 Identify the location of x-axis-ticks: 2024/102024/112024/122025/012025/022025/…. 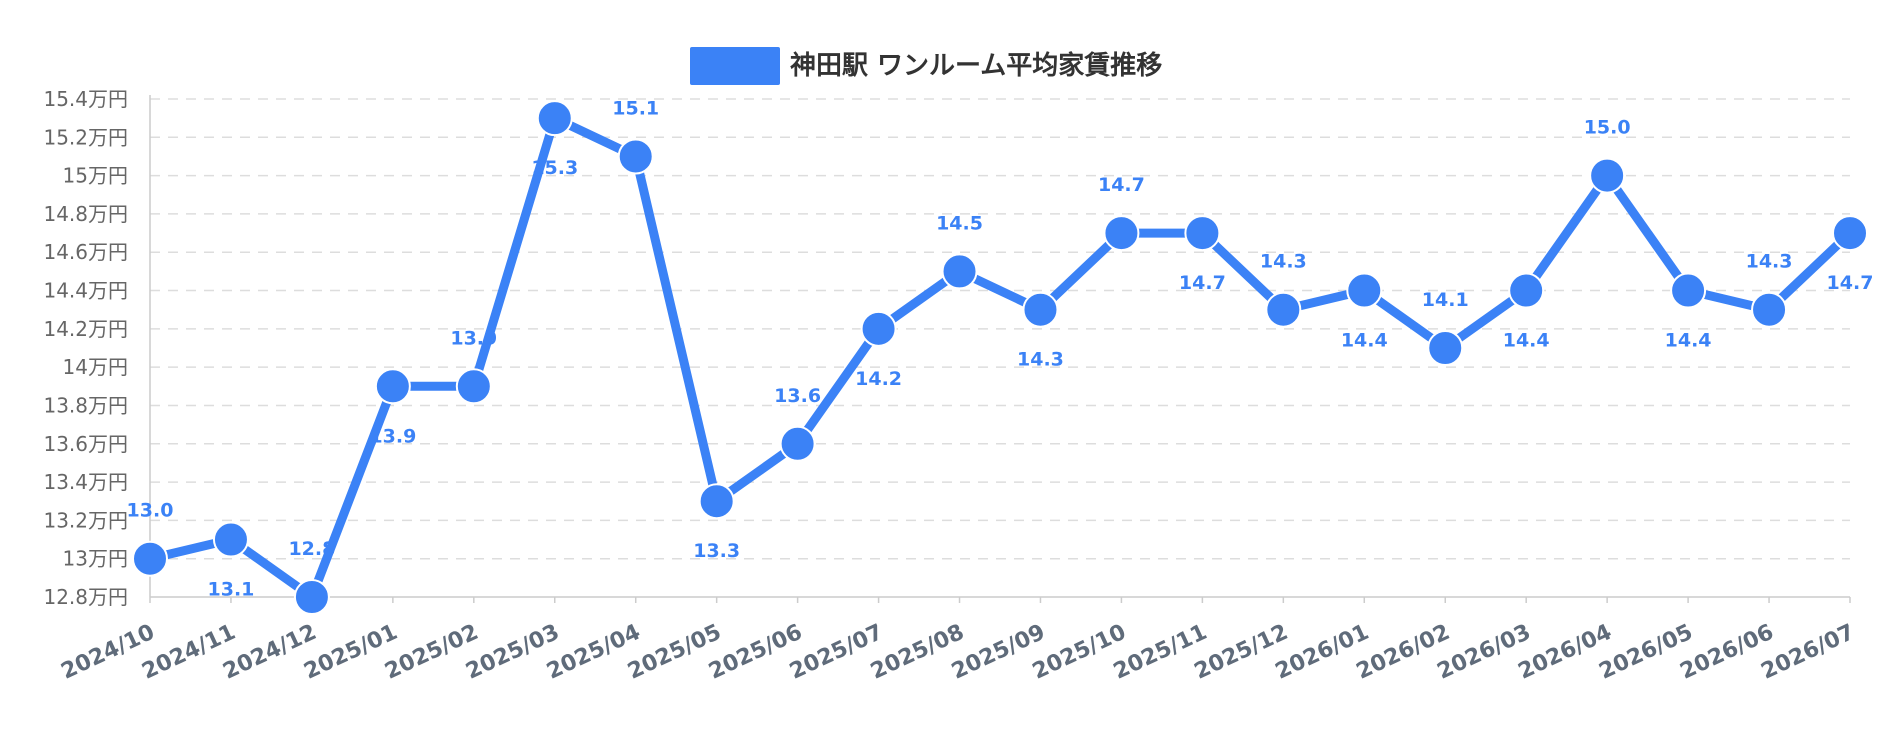
(958, 641).